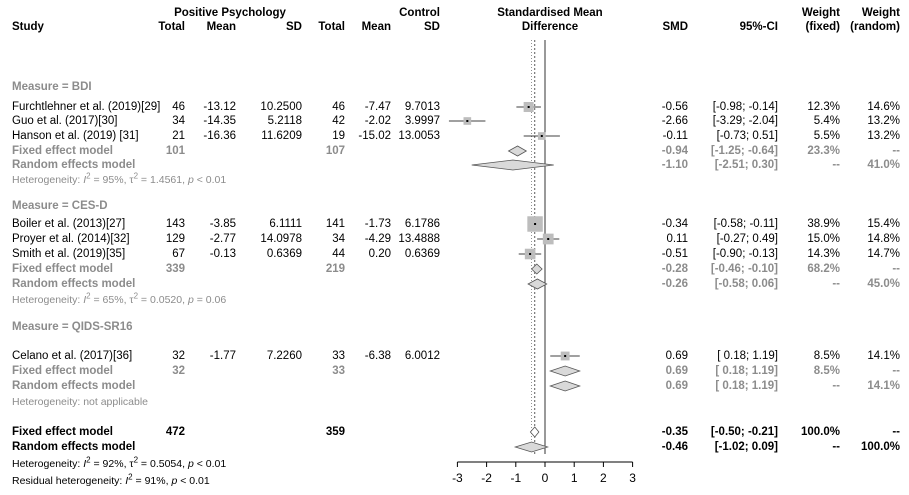  Describe the element at coordinates (419, 239) in the screenshot. I see `ctrl-sd: 13.4888` at that location.